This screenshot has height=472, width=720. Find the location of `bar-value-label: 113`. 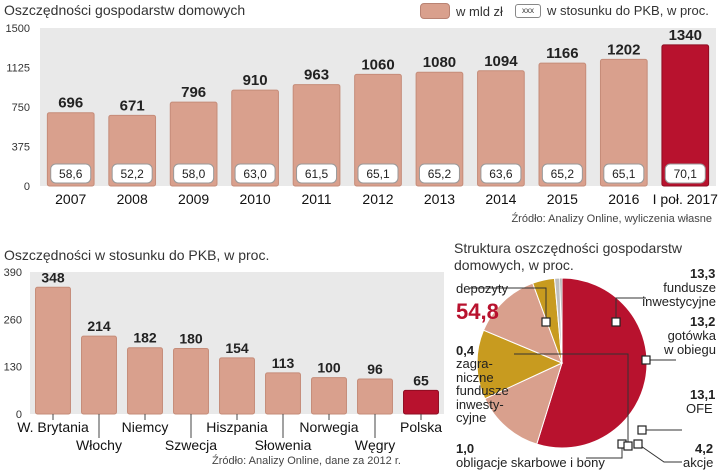

bar-value-label: 113 is located at coordinates (283, 363).